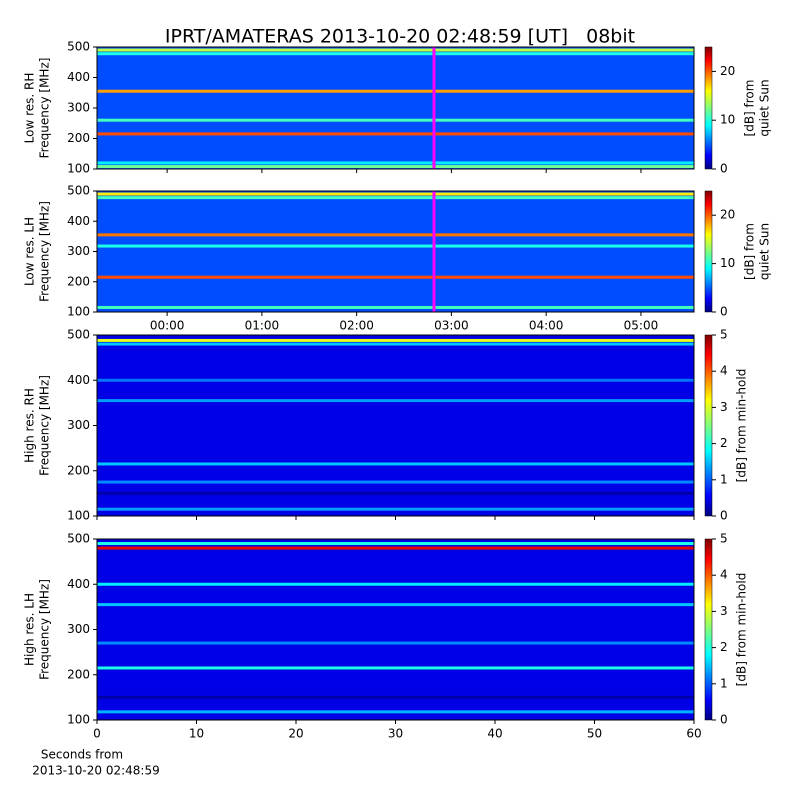  What do you see at coordinates (167, 326) in the screenshot?
I see `x-tick-label: 00:00` at bounding box center [167, 326].